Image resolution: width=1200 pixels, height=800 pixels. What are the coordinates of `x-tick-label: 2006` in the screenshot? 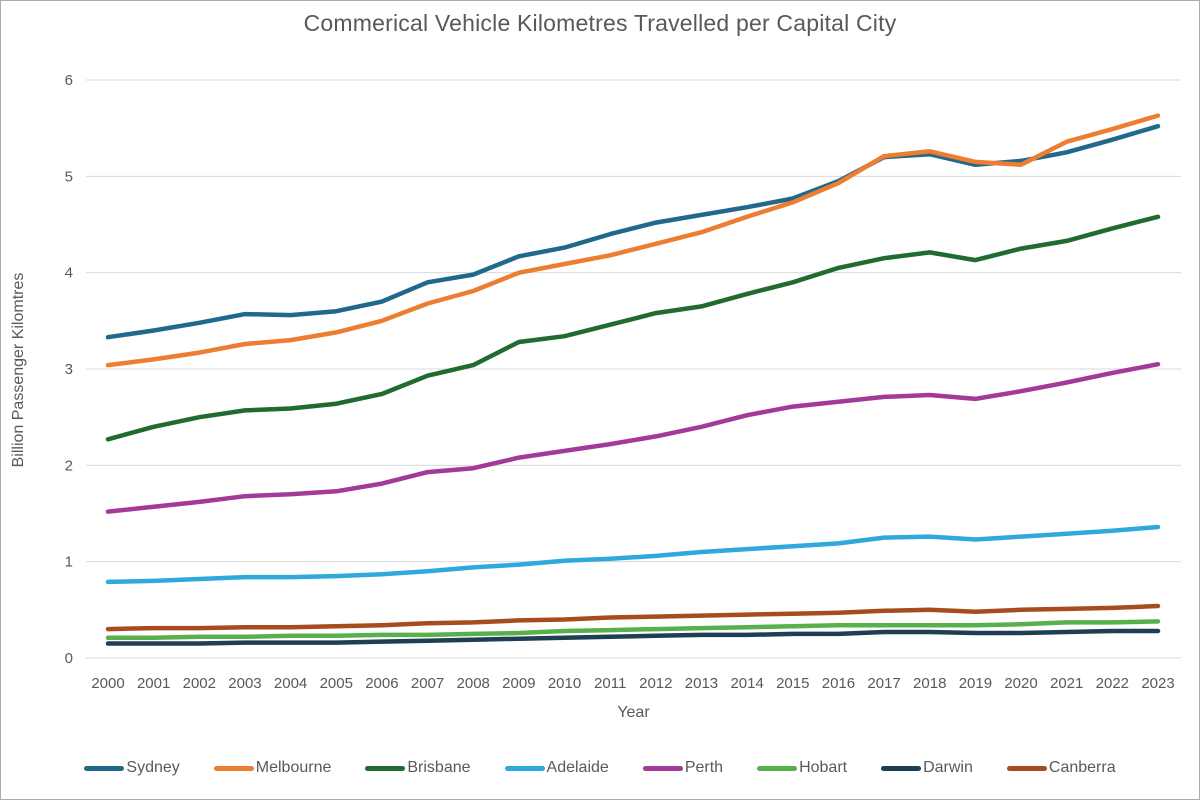 It's located at (381, 683).